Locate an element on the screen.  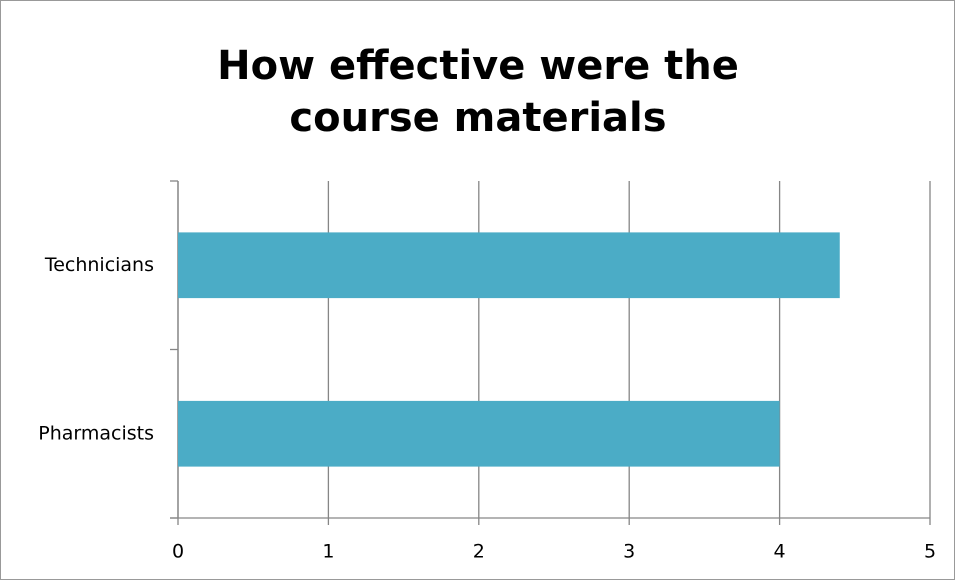
y-tick-label: Technicians is located at coordinates (99, 265).